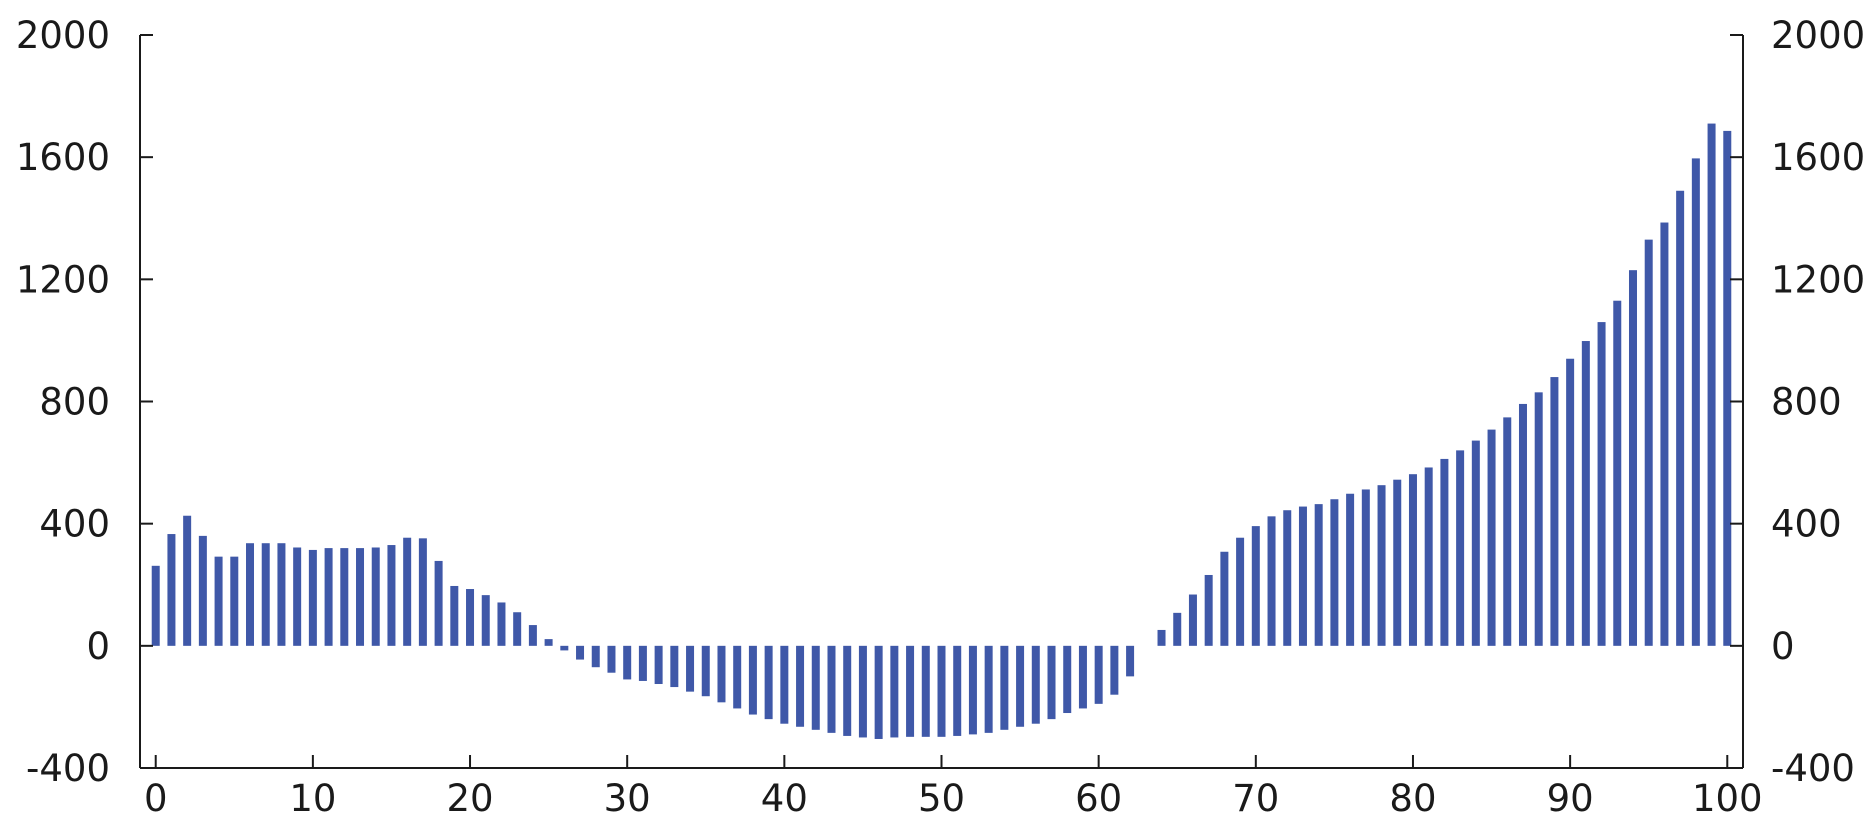 This screenshot has width=1873, height=831. I want to click on y-tick-label-right: 2000, so click(1818, 35).